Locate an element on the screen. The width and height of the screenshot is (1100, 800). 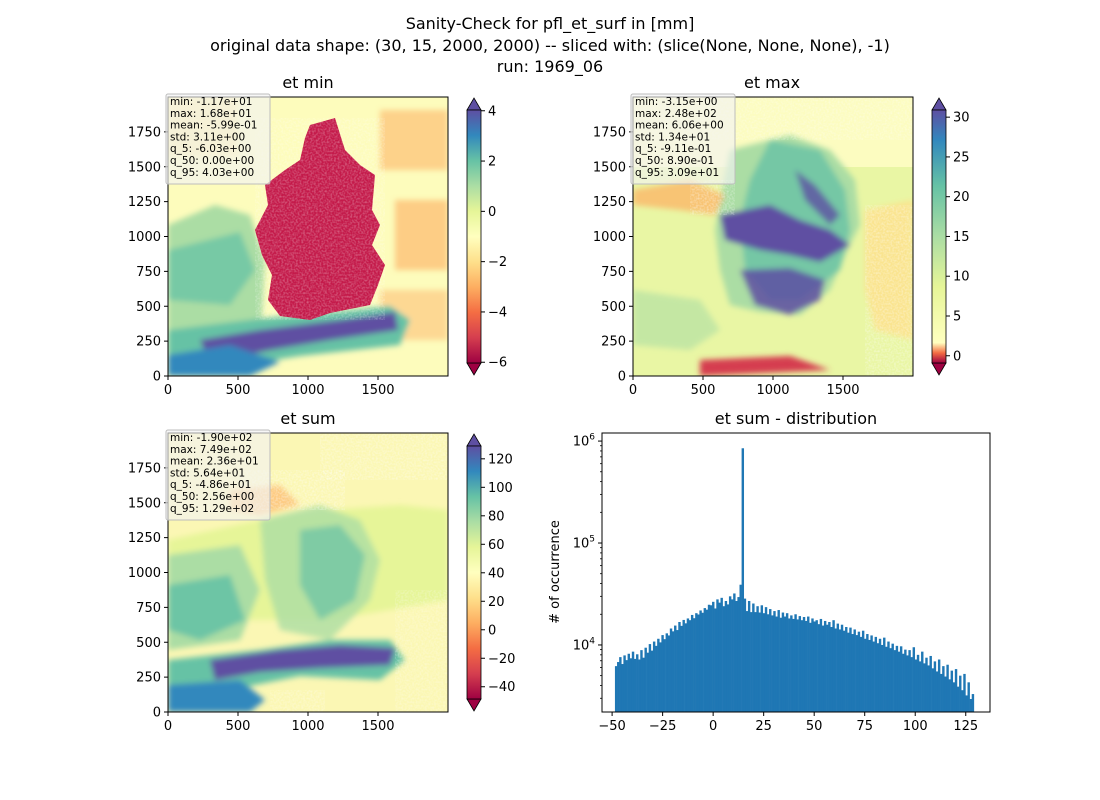
stats-box-bg is located at coordinates (218, 139).